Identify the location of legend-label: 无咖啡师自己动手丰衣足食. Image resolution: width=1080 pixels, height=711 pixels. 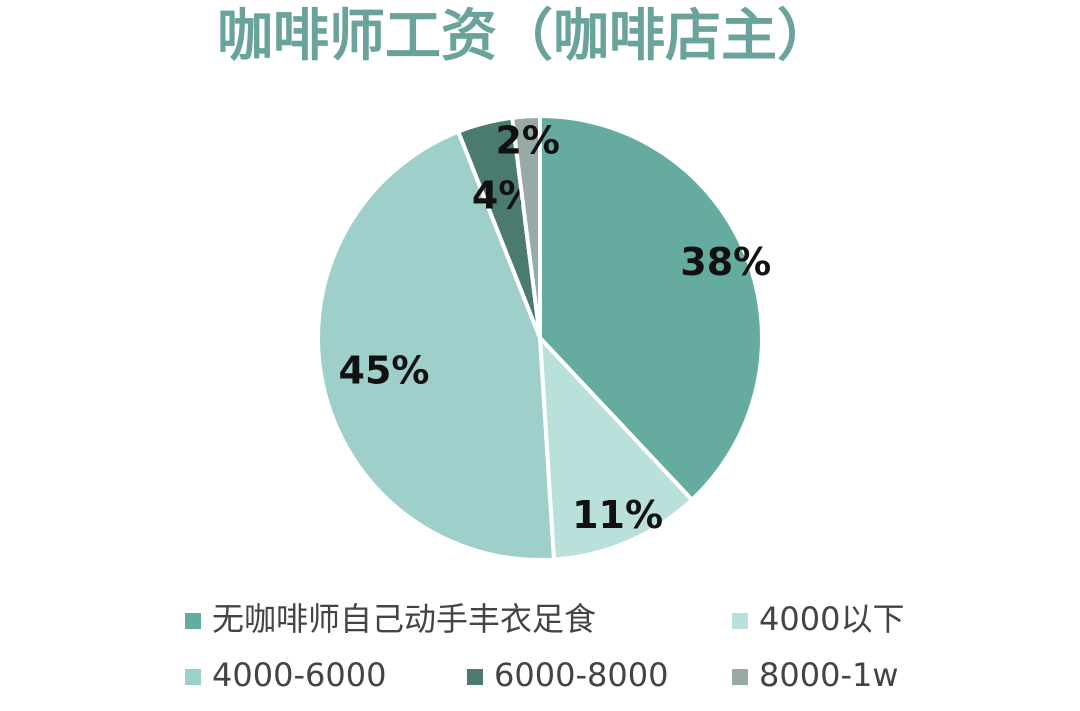
(404, 619).